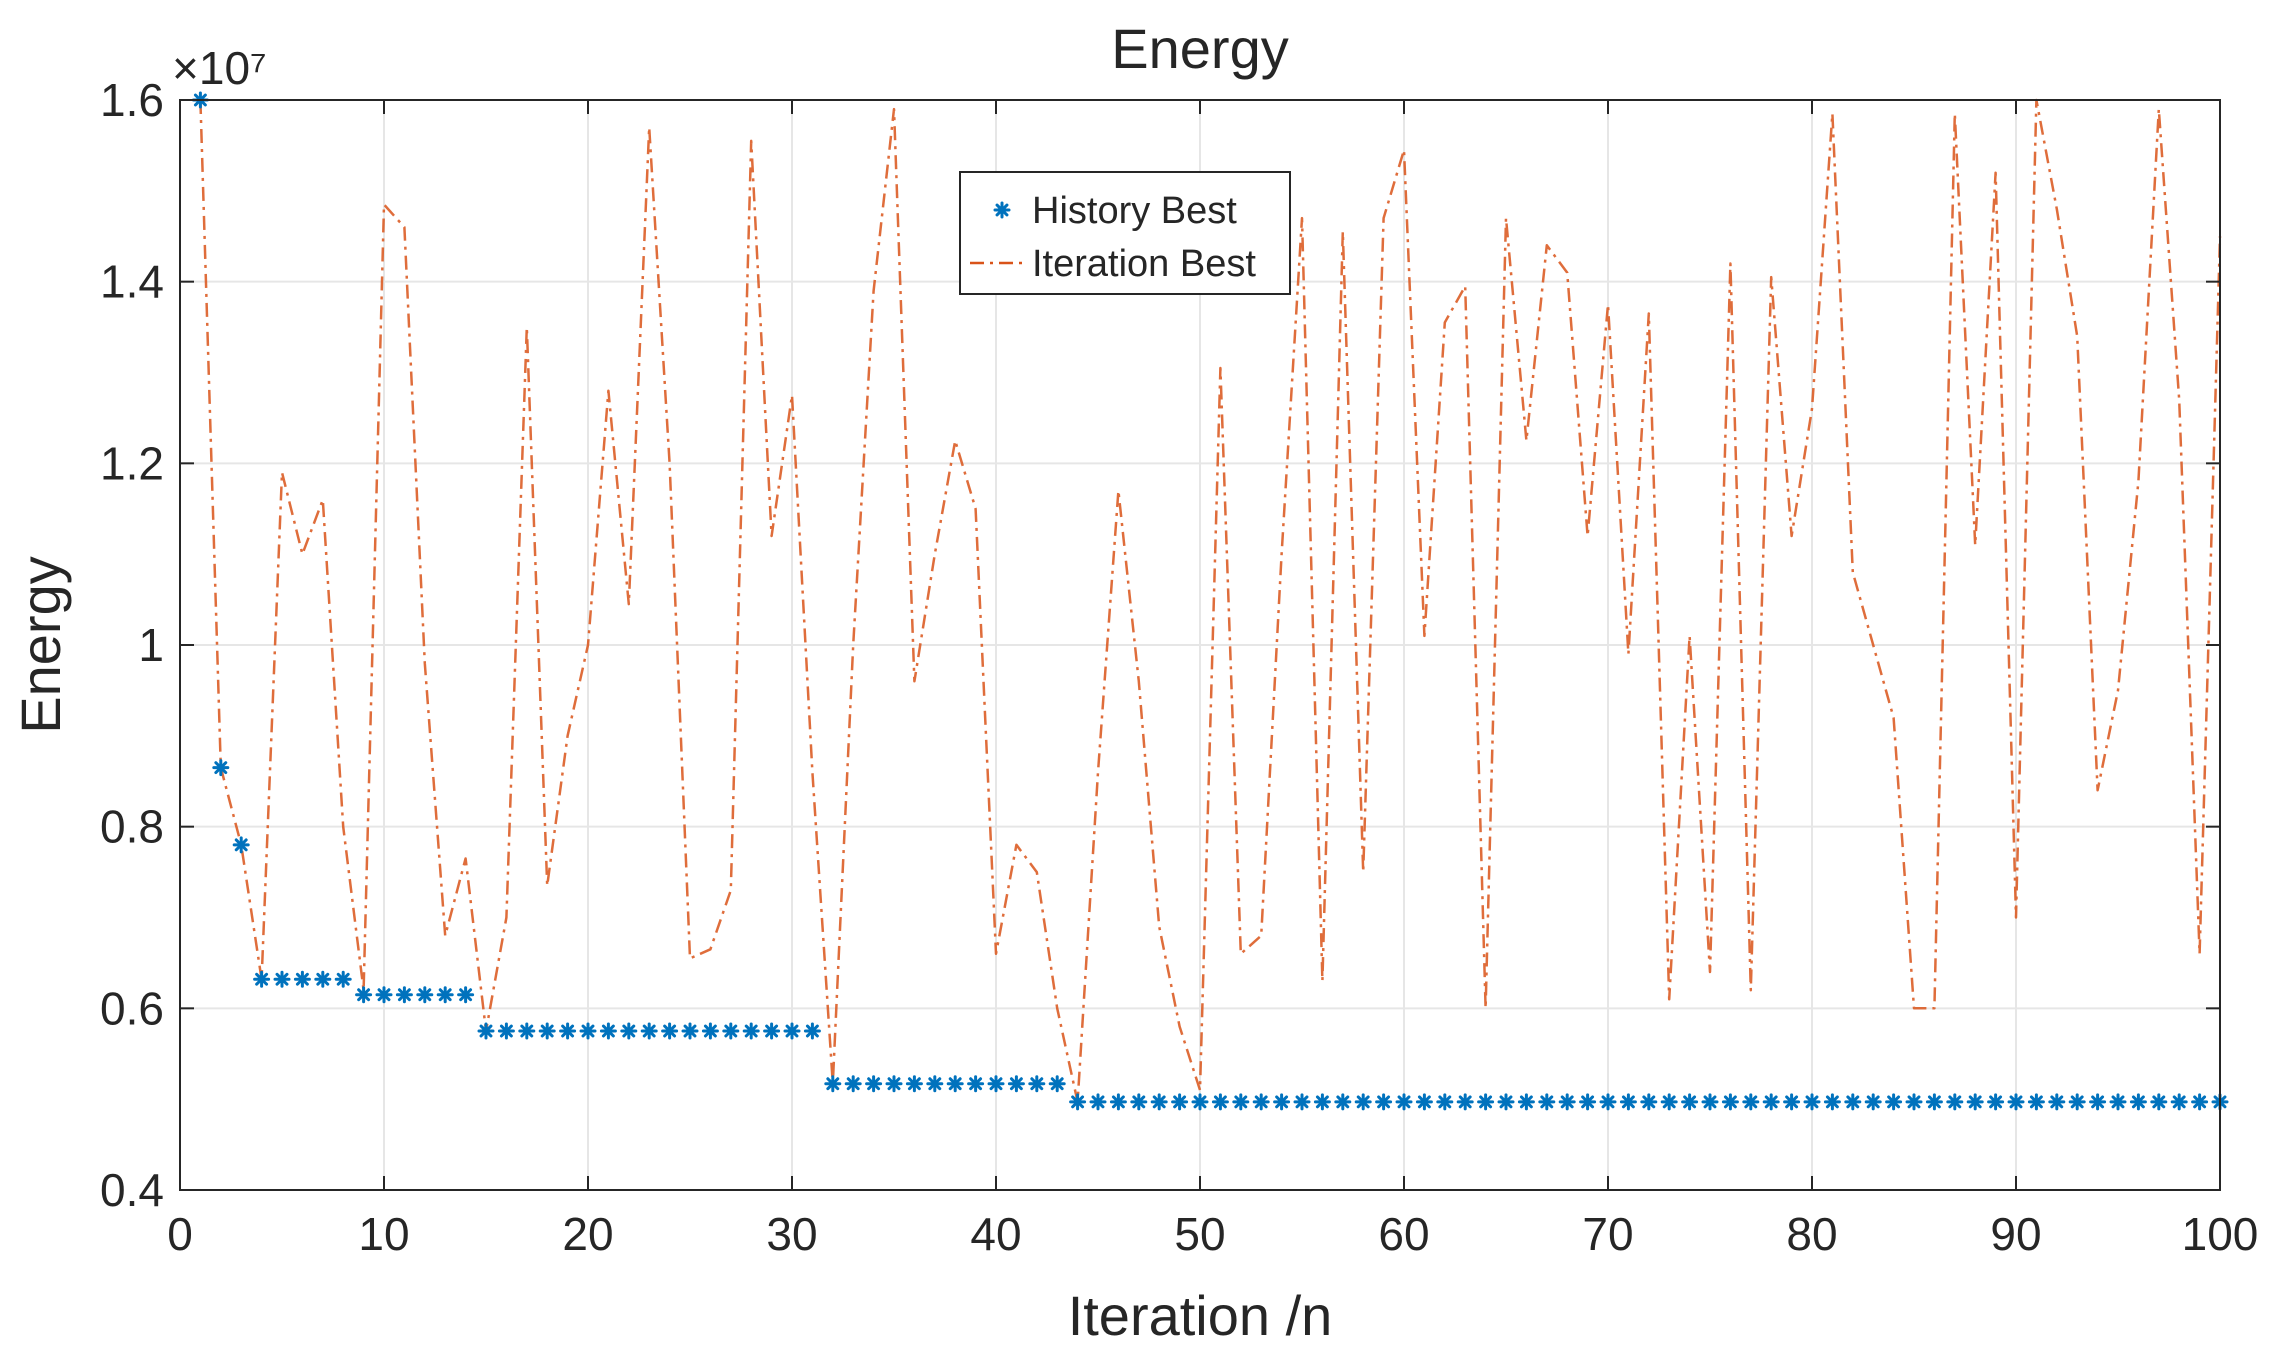 The image size is (2285, 1363). What do you see at coordinates (132, 100) in the screenshot?
I see `y-tick-label: 1.6` at bounding box center [132, 100].